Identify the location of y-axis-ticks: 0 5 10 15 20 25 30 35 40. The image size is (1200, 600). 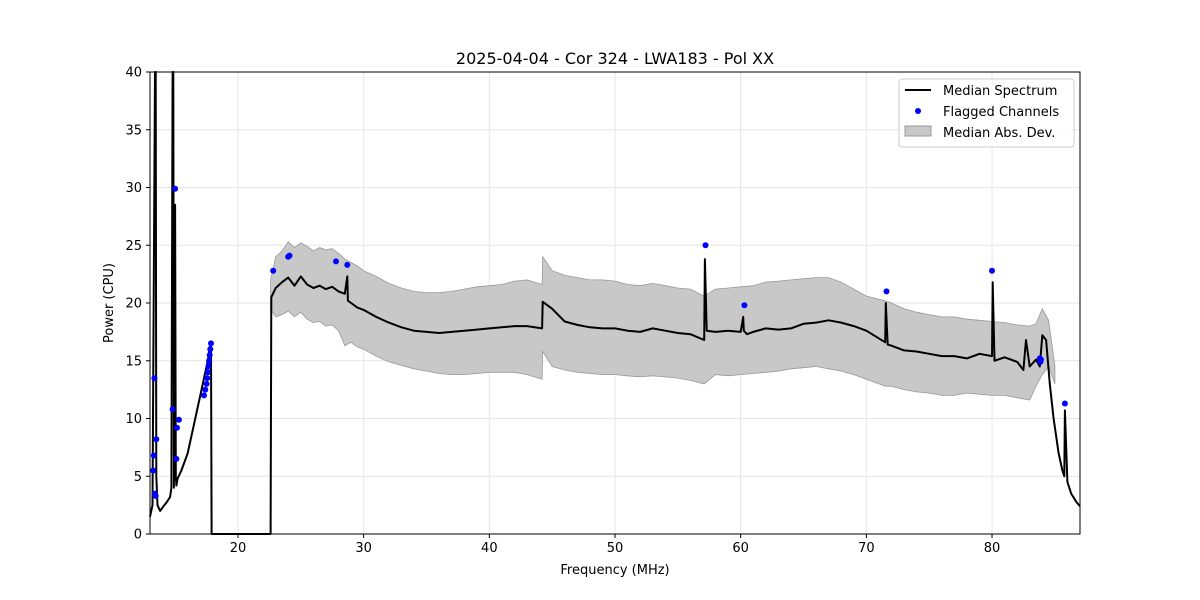
(137, 304).